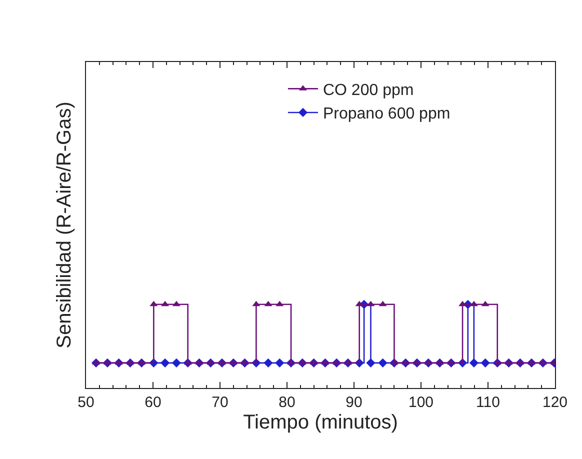 The image size is (582, 459). Describe the element at coordinates (320, 423) in the screenshot. I see `x-axis-title: Tiempo (minutos)` at that location.